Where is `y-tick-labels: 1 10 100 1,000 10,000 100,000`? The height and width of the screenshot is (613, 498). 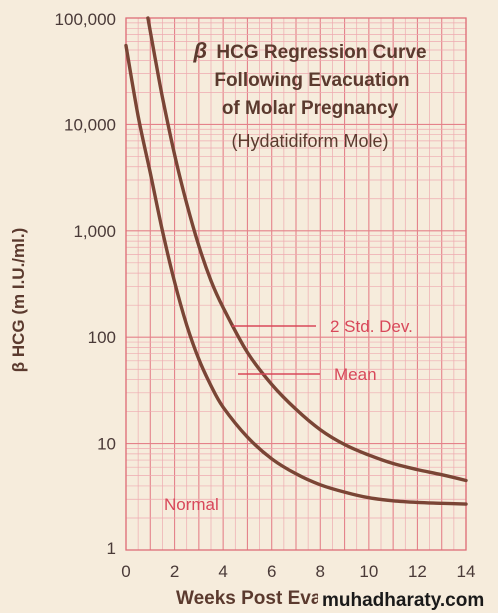
y-tick-labels: 1 10 100 1,000 10,000 100,000 is located at coordinates (85, 284).